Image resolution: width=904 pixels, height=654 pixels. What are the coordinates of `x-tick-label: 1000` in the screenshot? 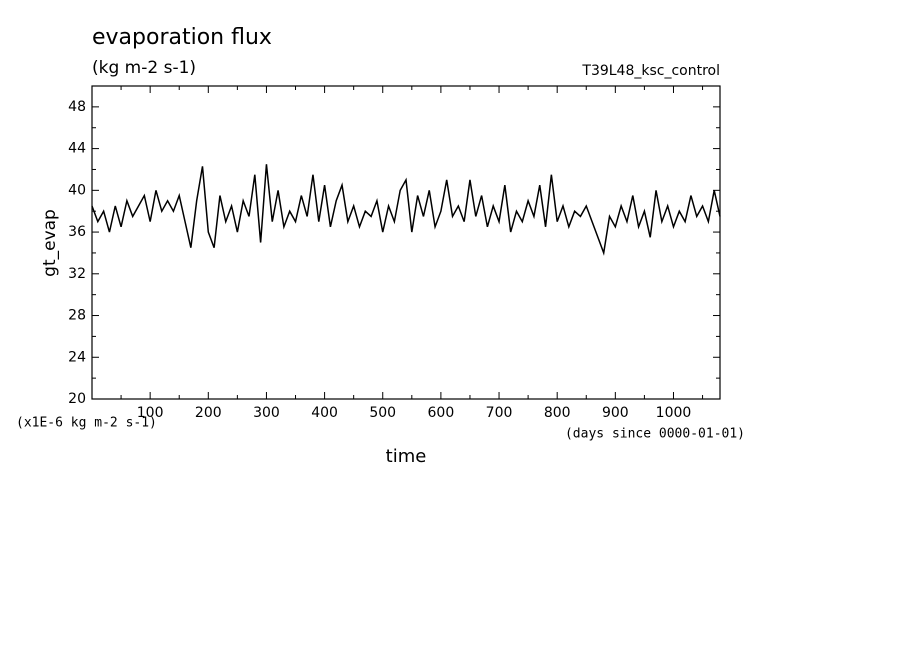 It's located at (674, 413).